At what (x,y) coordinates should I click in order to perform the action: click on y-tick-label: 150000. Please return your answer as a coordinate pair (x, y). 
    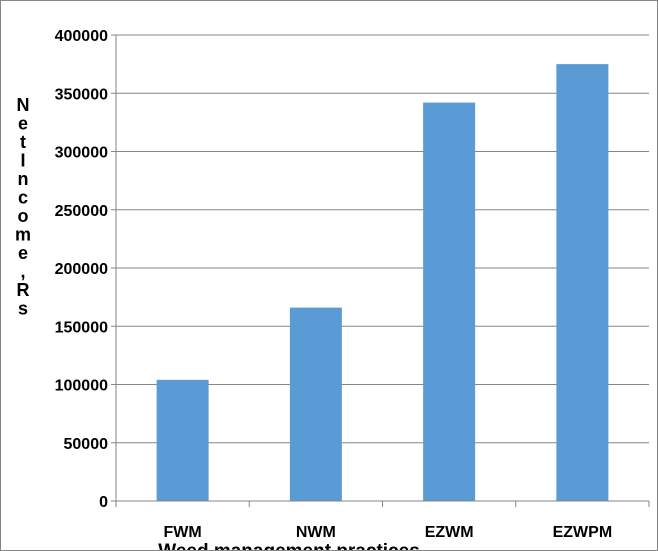
    Looking at the image, I should click on (81, 327).